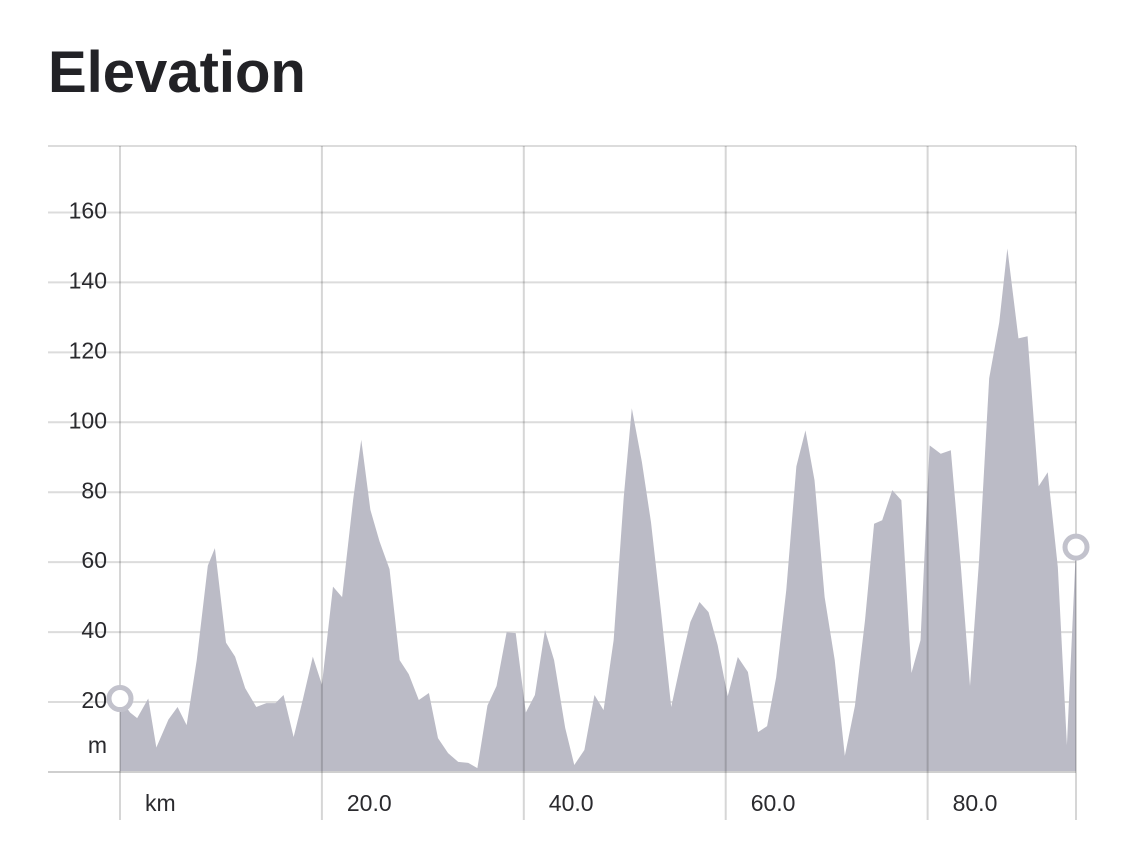 The height and width of the screenshot is (861, 1122). Describe the element at coordinates (160, 803) in the screenshot. I see `x-tick-label: km` at that location.